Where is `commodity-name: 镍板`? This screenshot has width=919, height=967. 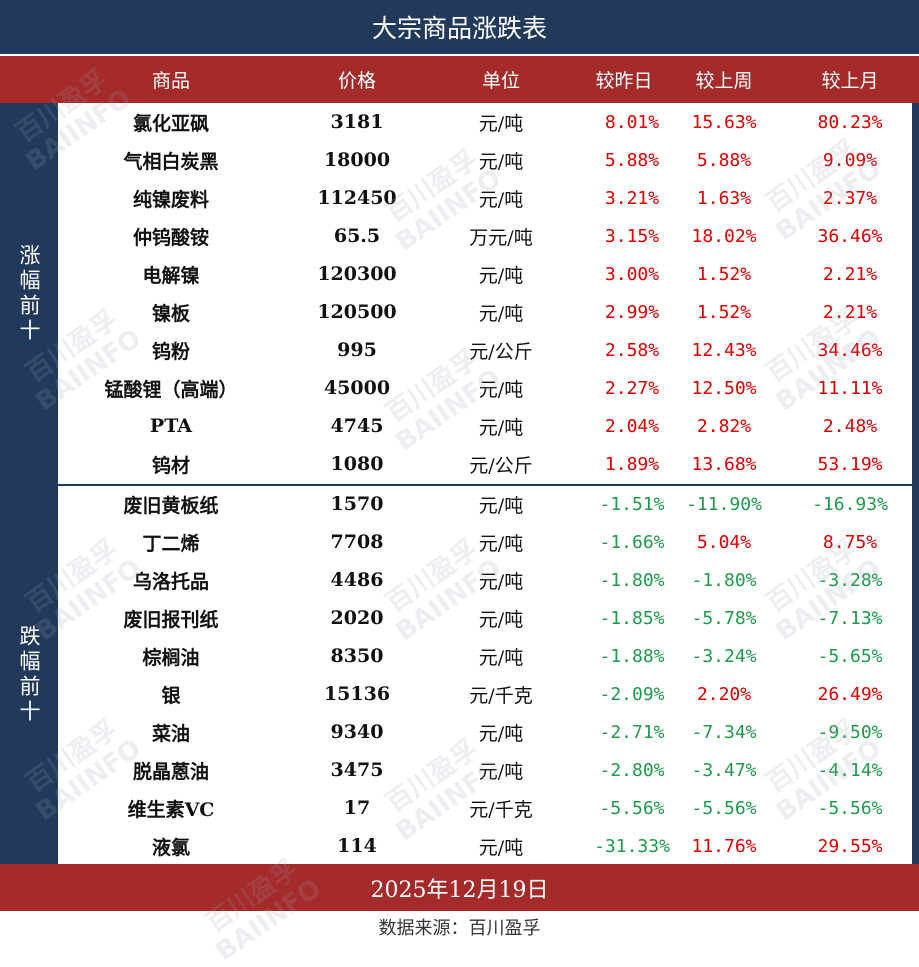 commodity-name: 镍板 is located at coordinates (170, 313).